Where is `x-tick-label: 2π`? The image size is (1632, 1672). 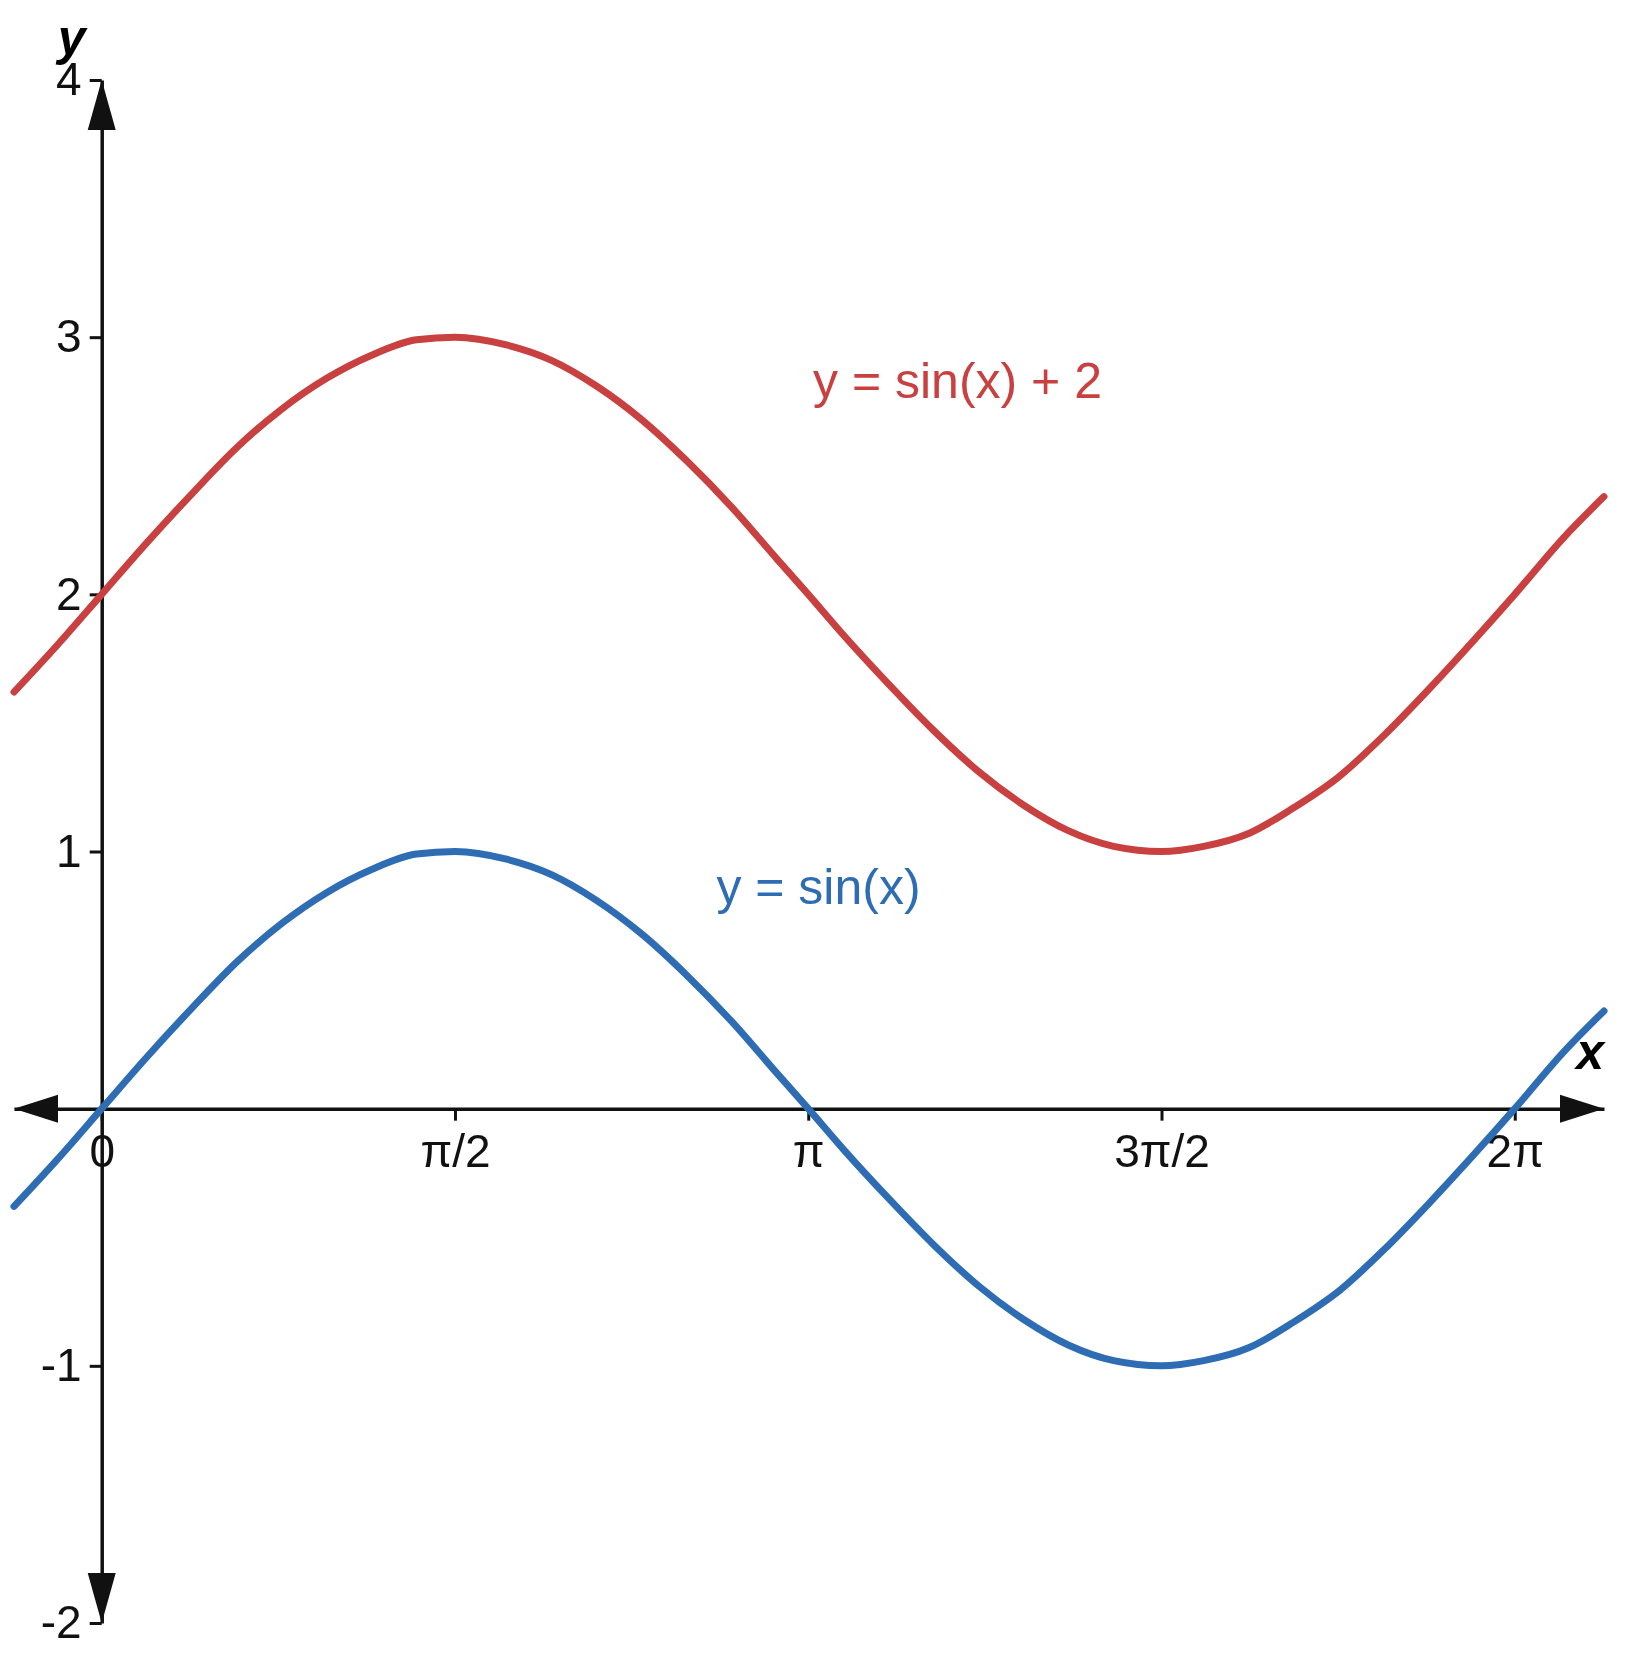 x-tick-label: 2π is located at coordinates (1515, 1151).